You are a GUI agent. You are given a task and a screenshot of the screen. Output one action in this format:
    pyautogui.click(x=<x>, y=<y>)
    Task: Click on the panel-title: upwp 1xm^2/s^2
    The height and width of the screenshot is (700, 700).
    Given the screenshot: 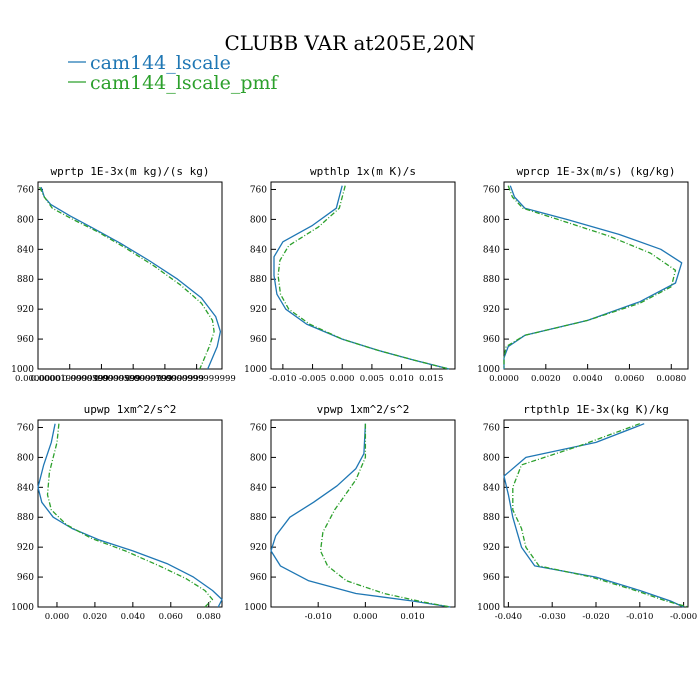 What is the action you would take?
    pyautogui.click(x=130, y=409)
    